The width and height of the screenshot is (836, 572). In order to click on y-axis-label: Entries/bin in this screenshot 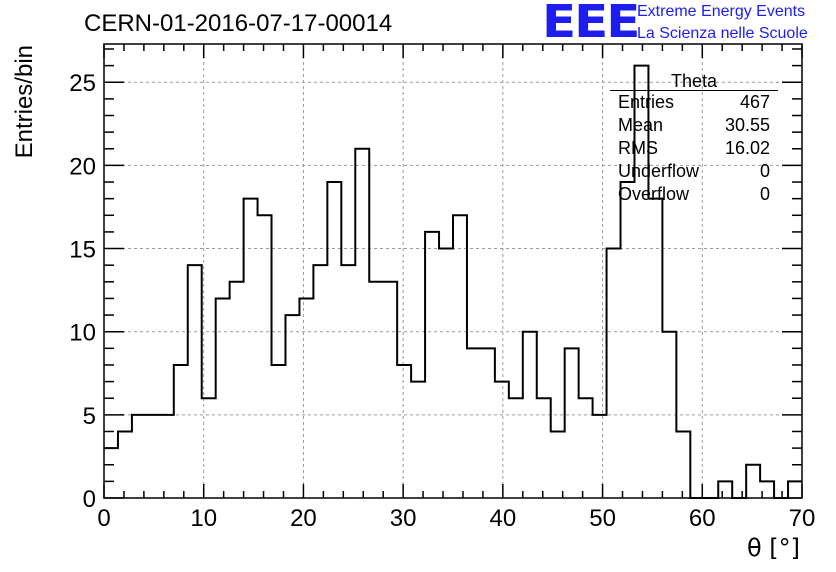, I will do `click(24, 101)`.